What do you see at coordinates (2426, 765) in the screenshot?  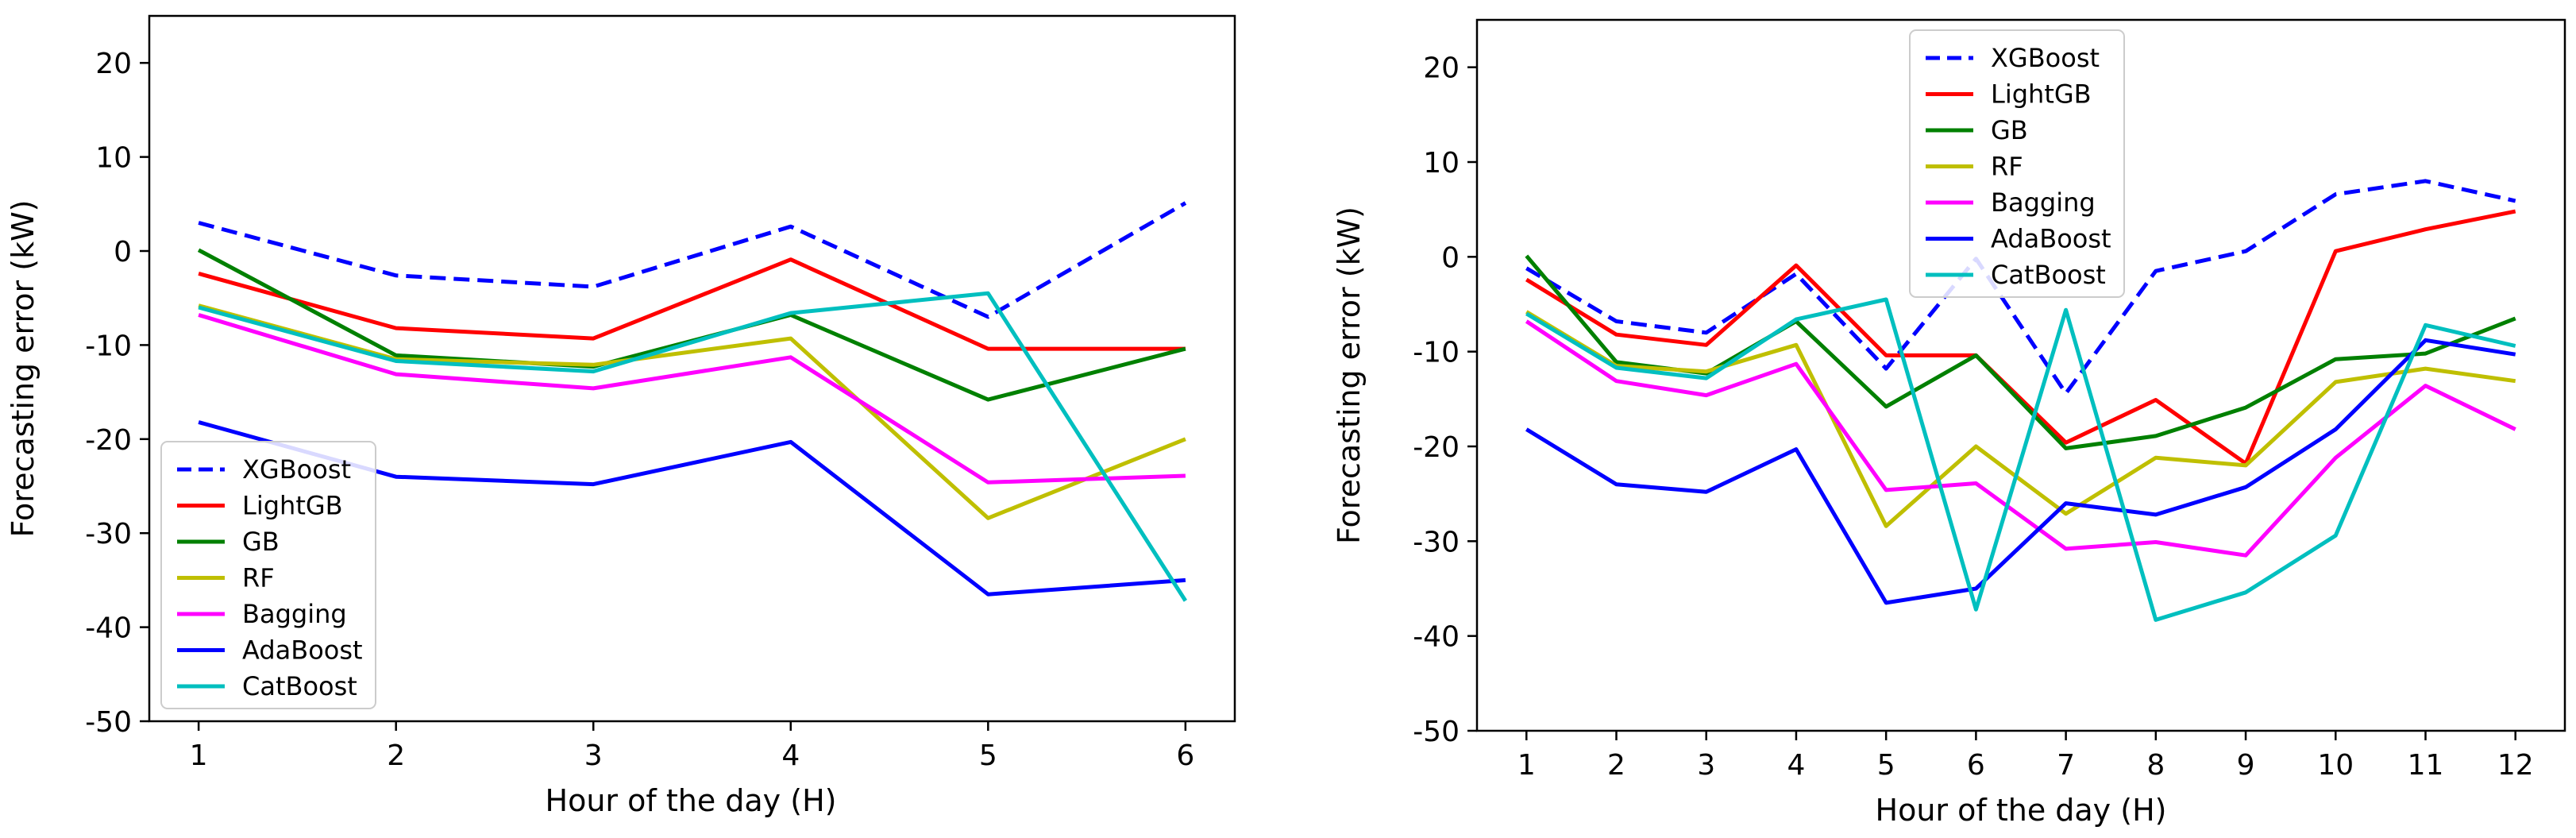 I see `x-tick-label: 11` at bounding box center [2426, 765].